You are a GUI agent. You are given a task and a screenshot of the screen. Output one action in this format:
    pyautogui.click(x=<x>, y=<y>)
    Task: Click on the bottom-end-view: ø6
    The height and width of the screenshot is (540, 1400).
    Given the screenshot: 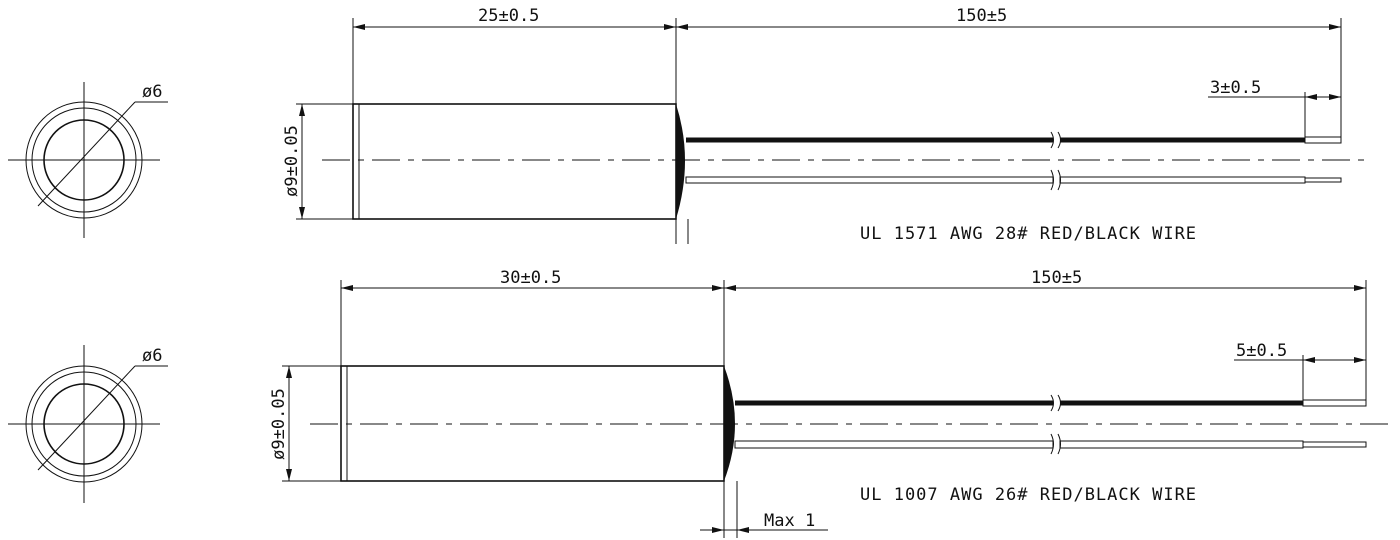 What is the action you would take?
    pyautogui.click(x=88, y=424)
    